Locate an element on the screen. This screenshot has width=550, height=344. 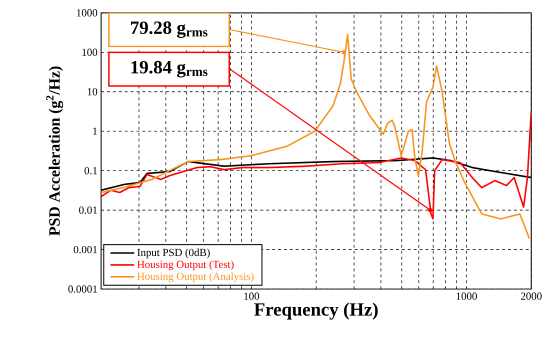
y-axis-title: PSD Acceleration (g$^{2}$/Hz) is located at coordinates (55, 151).